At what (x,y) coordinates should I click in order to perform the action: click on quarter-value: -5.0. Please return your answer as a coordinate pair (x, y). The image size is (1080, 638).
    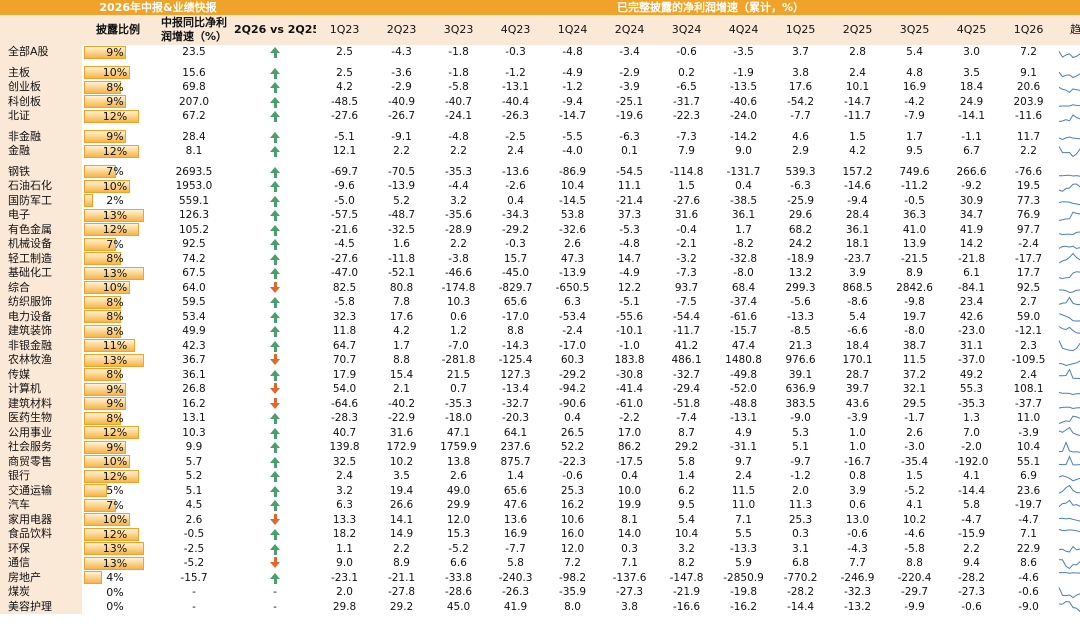
    Looking at the image, I should click on (344, 200).